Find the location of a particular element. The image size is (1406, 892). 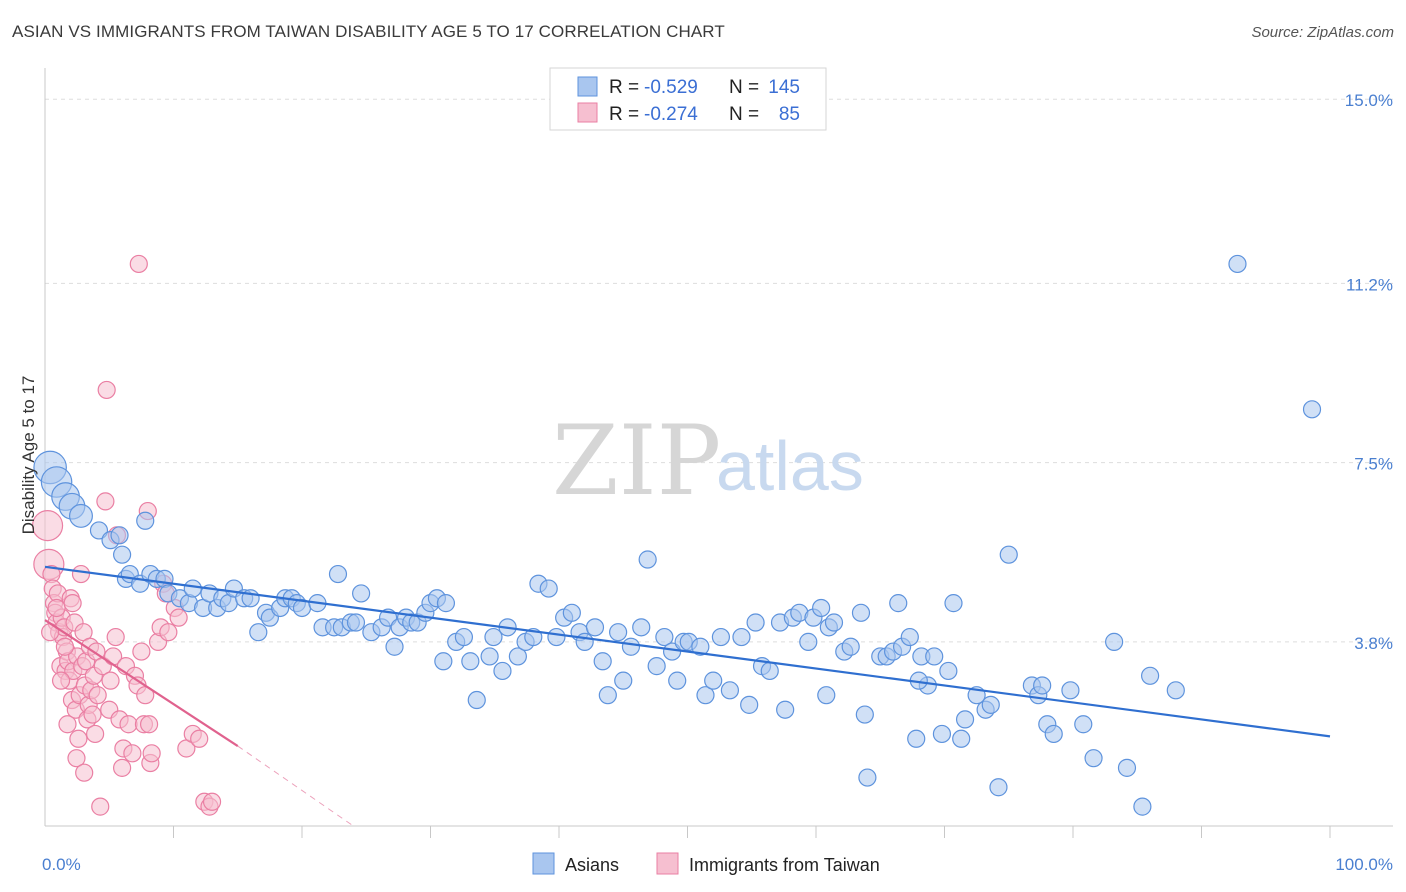

y-tick-labels: 3.8% 7.5% 11.2% 15.0% is located at coordinates (1369, 372).